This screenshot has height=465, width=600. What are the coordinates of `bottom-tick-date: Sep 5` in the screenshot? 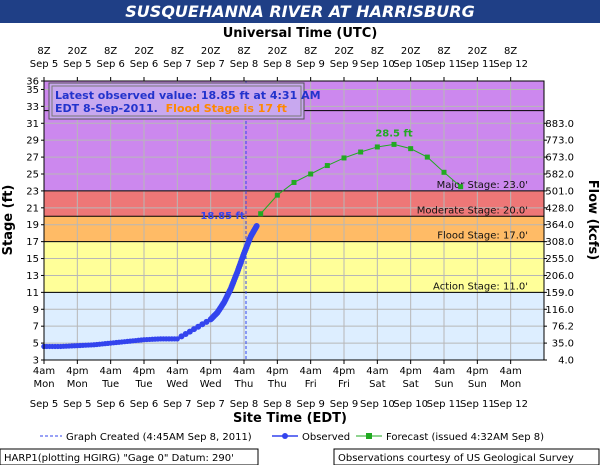 It's located at (44, 404).